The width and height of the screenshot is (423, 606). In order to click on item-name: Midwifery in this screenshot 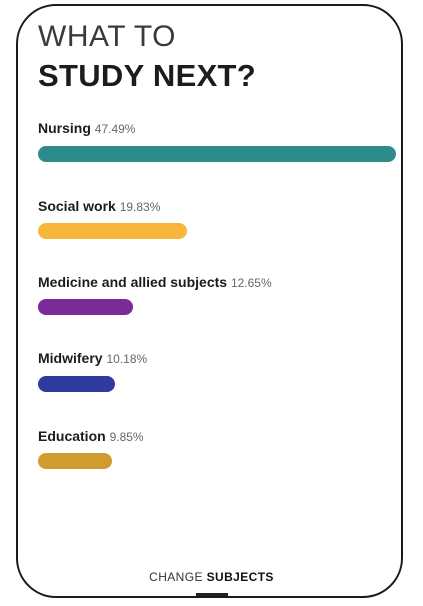, I will do `click(70, 358)`.